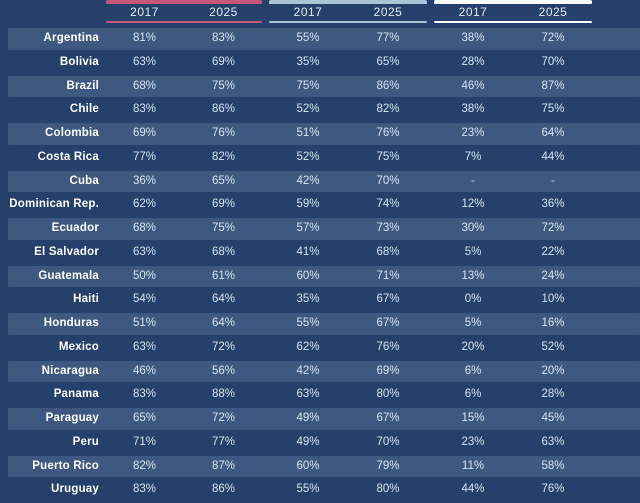 The width and height of the screenshot is (640, 503). I want to click on country-label: Puerto Rico, so click(65, 465).